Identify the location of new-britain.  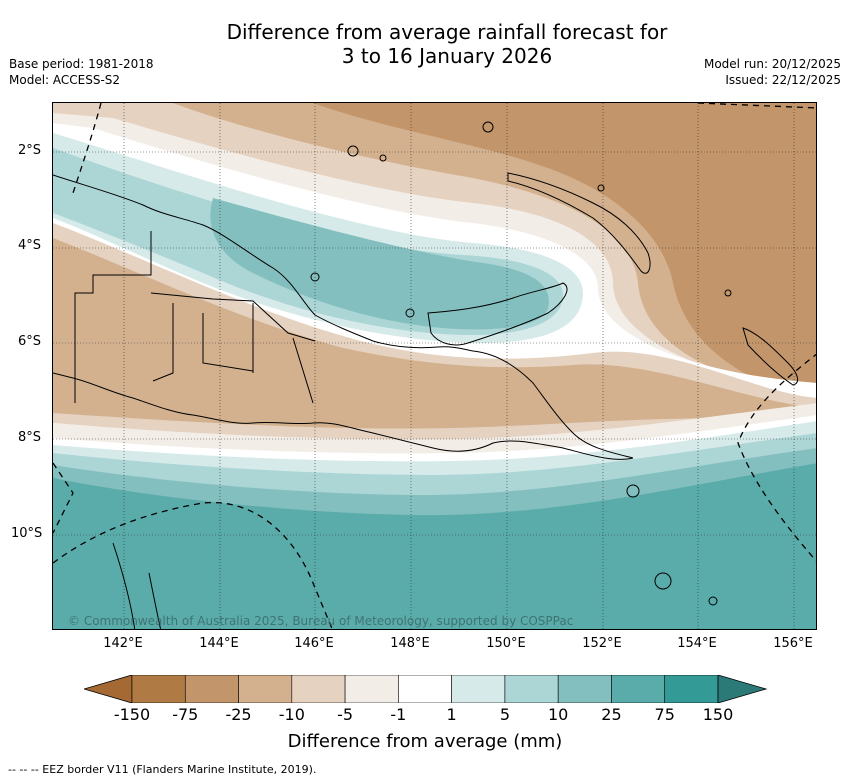
(497, 314).